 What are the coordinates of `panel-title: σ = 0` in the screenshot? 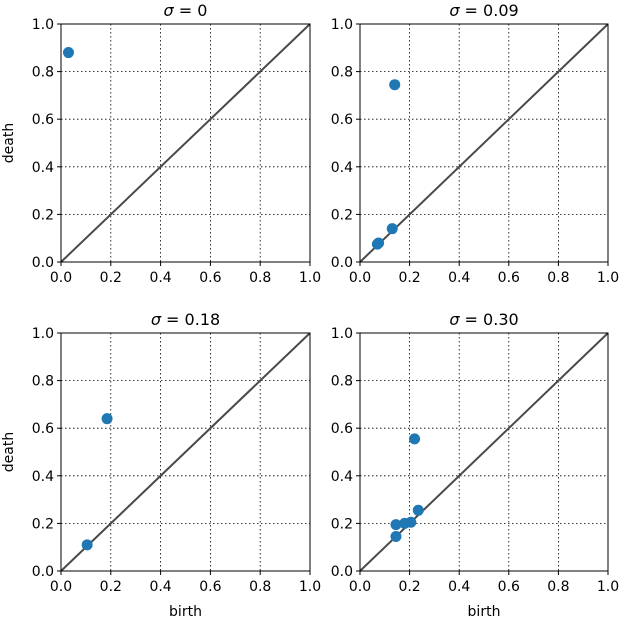 It's located at (186, 10).